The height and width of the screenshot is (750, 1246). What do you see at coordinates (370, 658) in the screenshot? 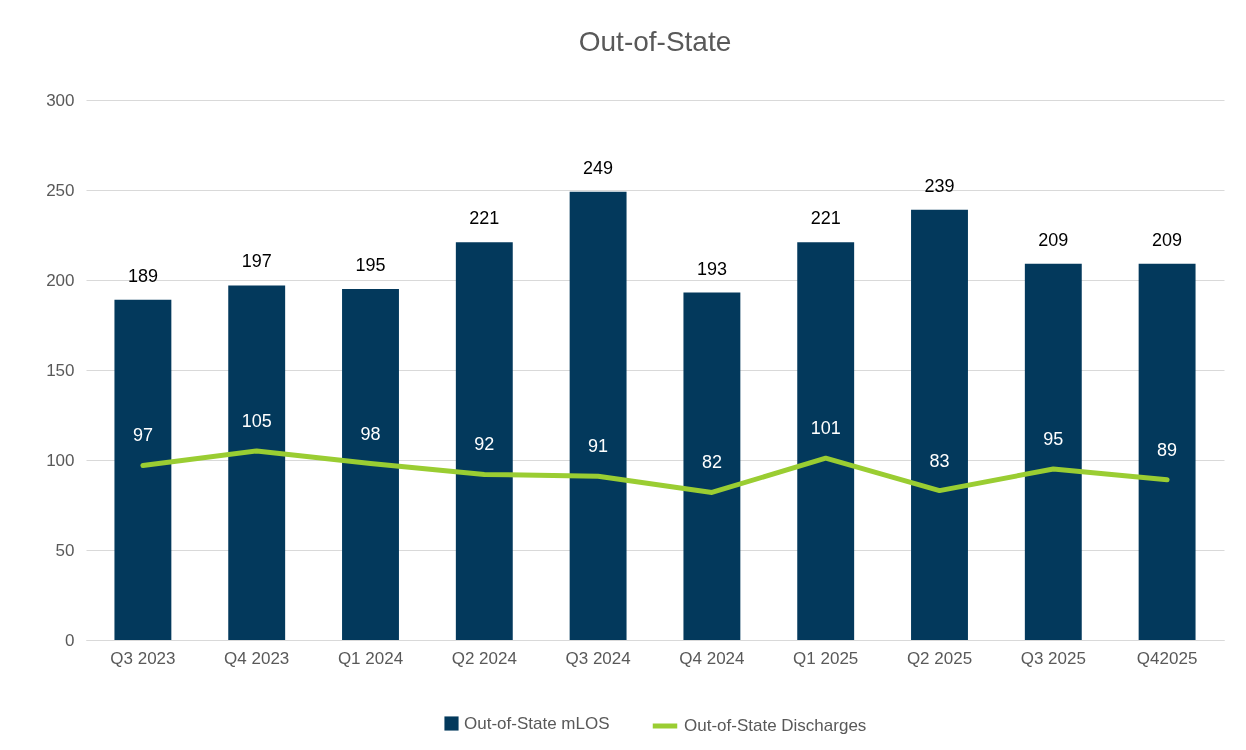
I see `x-tick-label: Q1 2024` at bounding box center [370, 658].